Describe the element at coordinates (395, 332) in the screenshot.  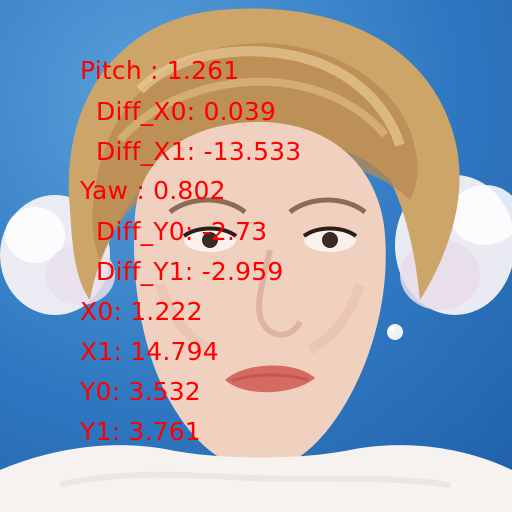
I see `earring` at that location.